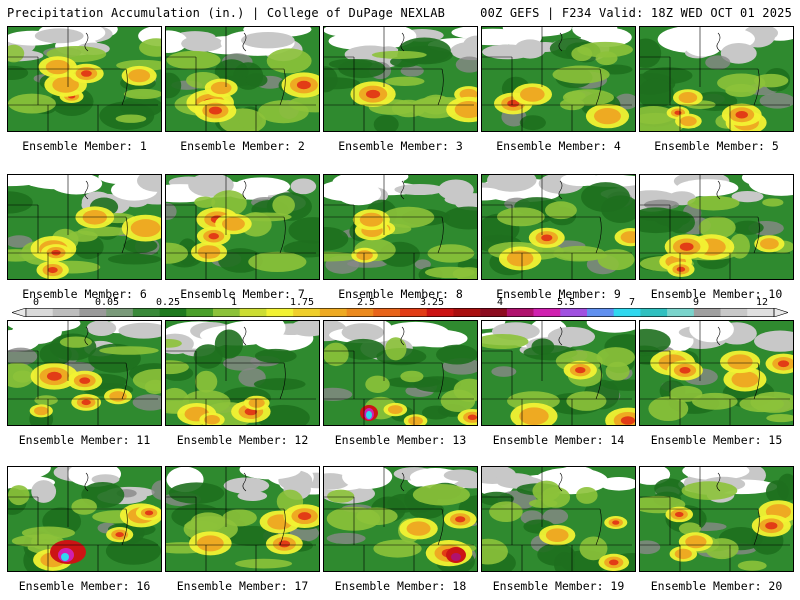 This screenshot has width=800, height=600. I want to click on colorbar-right-arrow, so click(780, 312).